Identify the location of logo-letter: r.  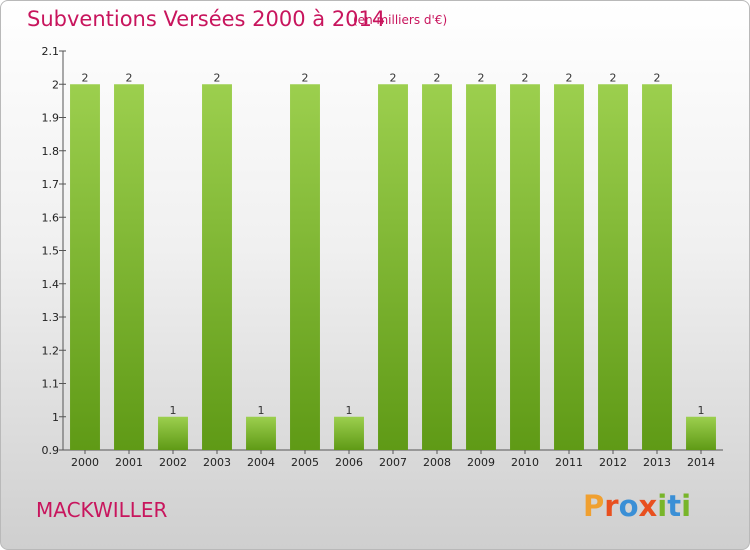
(611, 506).